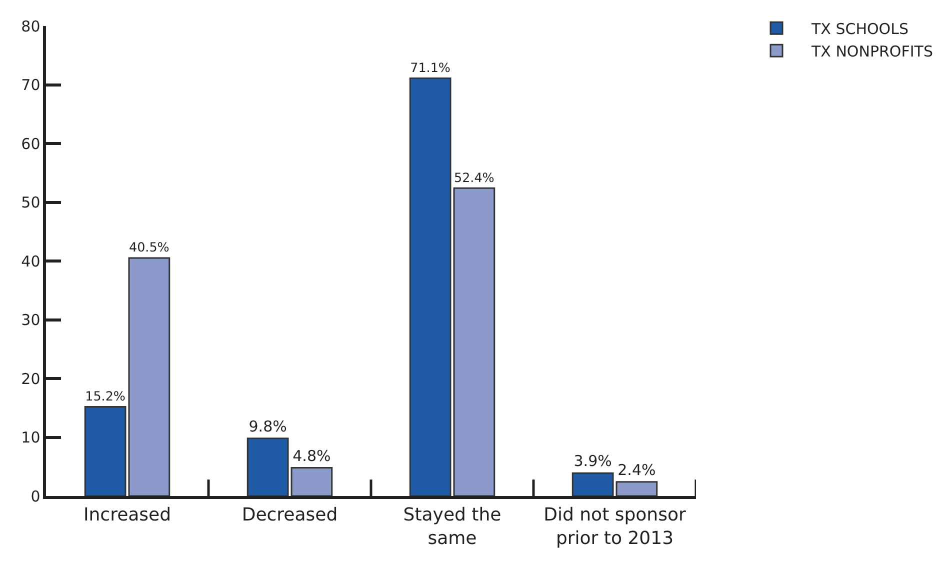 The image size is (951, 567). What do you see at coordinates (149, 247) in the screenshot?
I see `data-label: 40.5%` at bounding box center [149, 247].